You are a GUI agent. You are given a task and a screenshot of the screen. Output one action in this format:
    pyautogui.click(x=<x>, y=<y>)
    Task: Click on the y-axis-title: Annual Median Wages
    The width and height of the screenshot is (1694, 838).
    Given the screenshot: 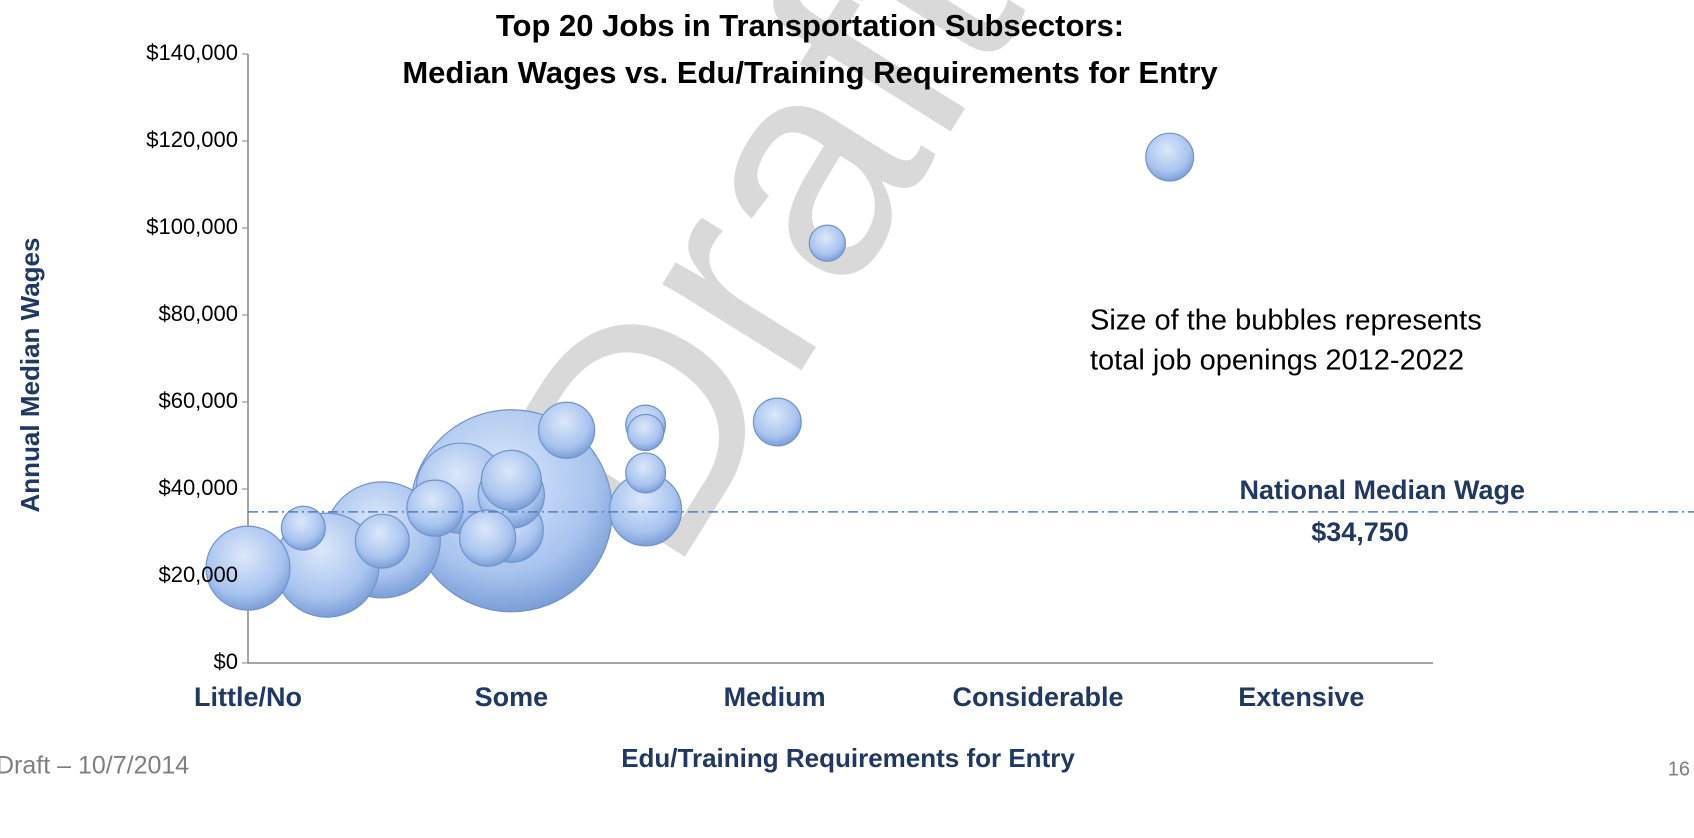 What is the action you would take?
    pyautogui.click(x=30, y=375)
    